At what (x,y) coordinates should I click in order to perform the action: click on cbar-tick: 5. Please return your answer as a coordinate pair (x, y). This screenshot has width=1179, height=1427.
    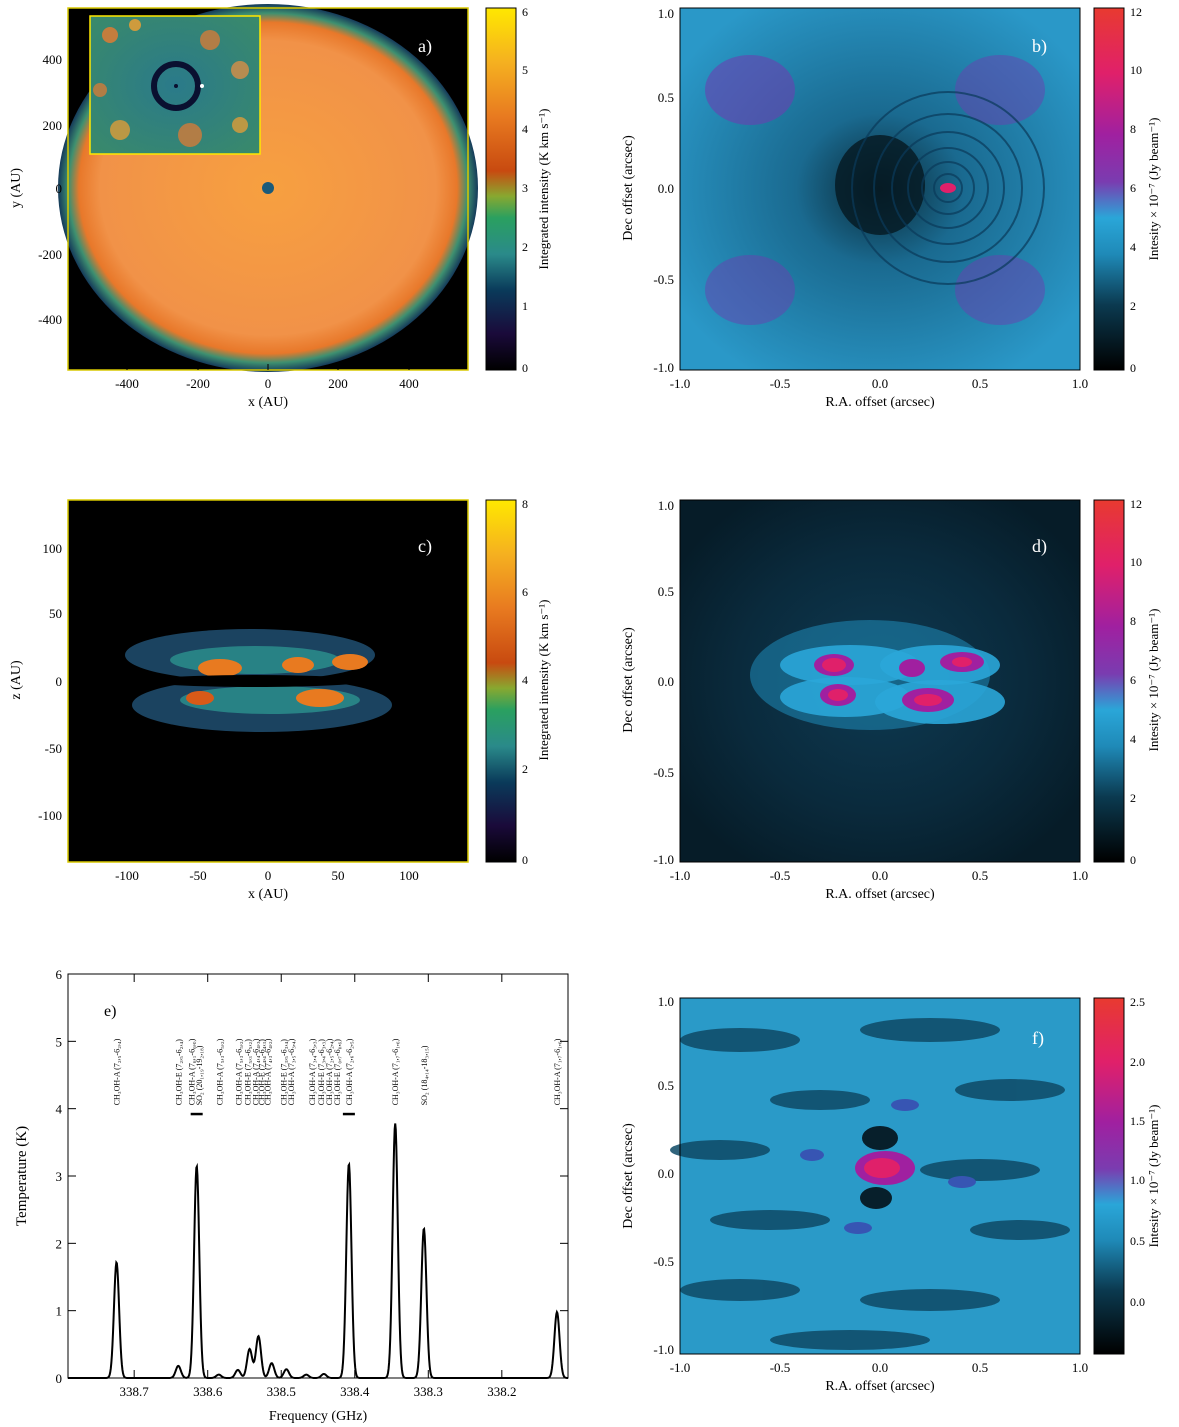
    Looking at the image, I should click on (525, 70).